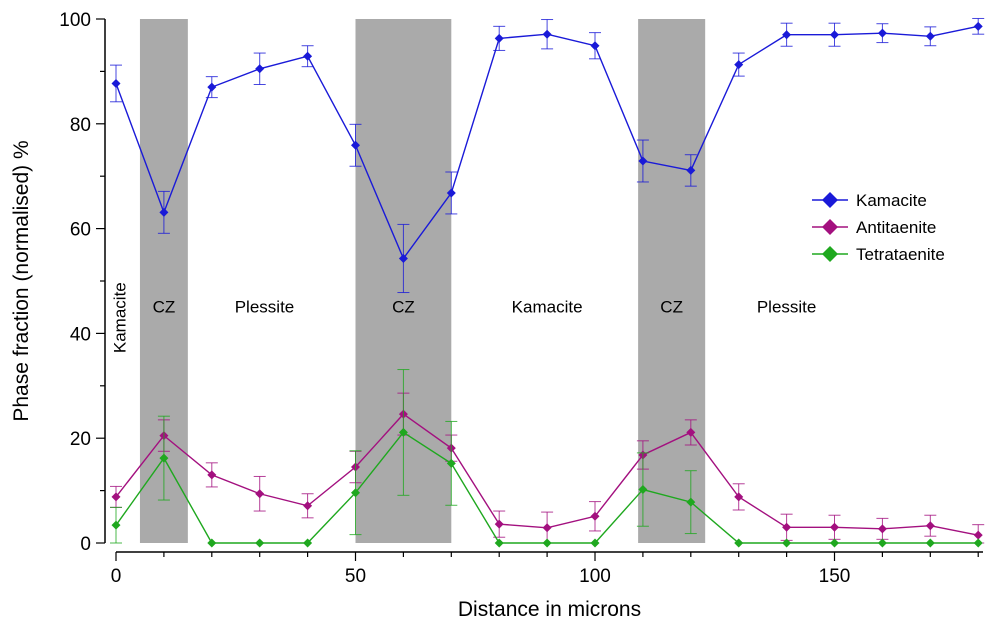 The height and width of the screenshot is (623, 990). Describe the element at coordinates (549, 609) in the screenshot. I see `x-axis-title: Distance in microns` at that location.